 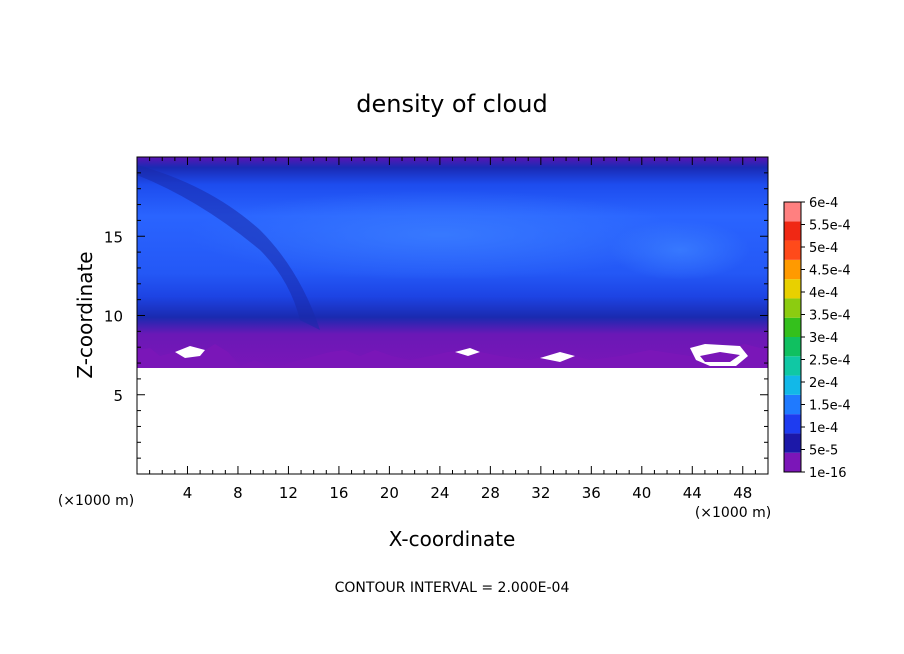 What do you see at coordinates (591, 493) in the screenshot?
I see `x-tick-label: 36` at bounding box center [591, 493].